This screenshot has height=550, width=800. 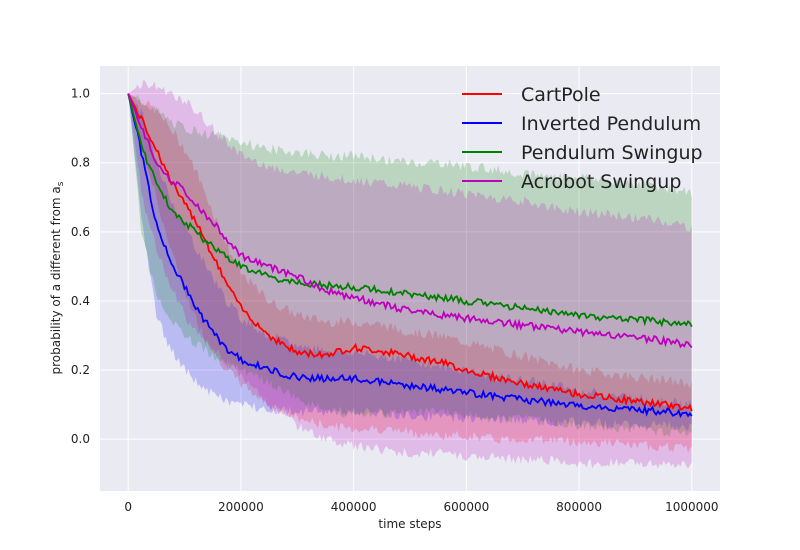 I want to click on x-tick-label: 1000000, so click(x=691, y=507).